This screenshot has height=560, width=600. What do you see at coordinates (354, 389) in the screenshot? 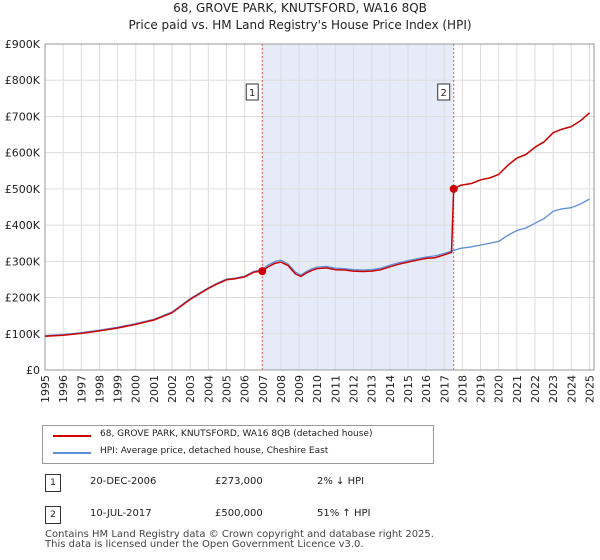
I see `x-tick-label: 2012` at bounding box center [354, 389].